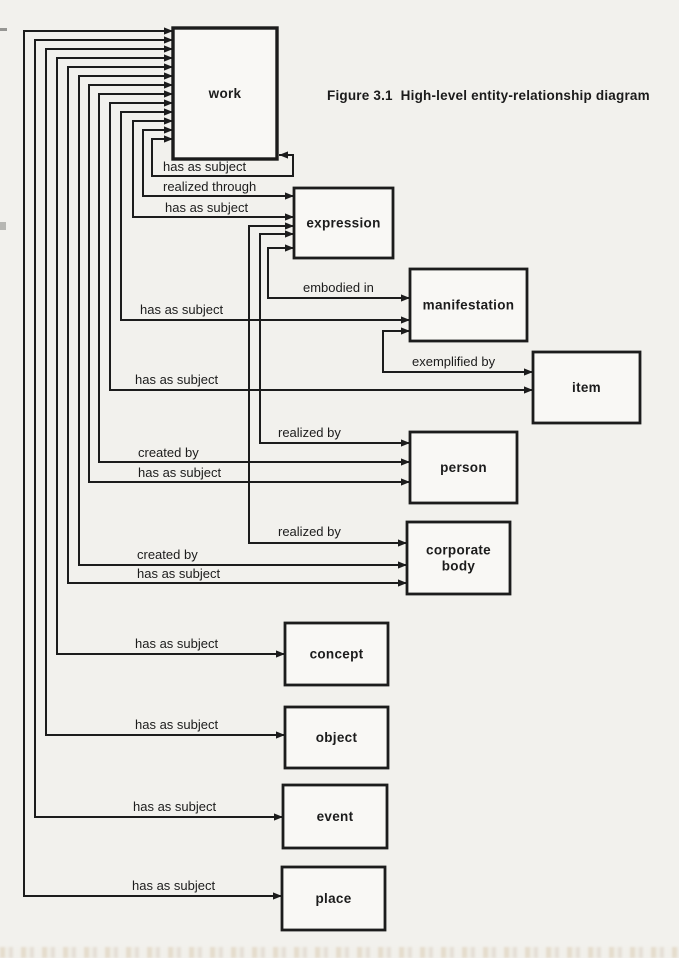  What do you see at coordinates (174, 806) in the screenshot?
I see `edge-label-work-has-as-subject-event: has as subject` at bounding box center [174, 806].